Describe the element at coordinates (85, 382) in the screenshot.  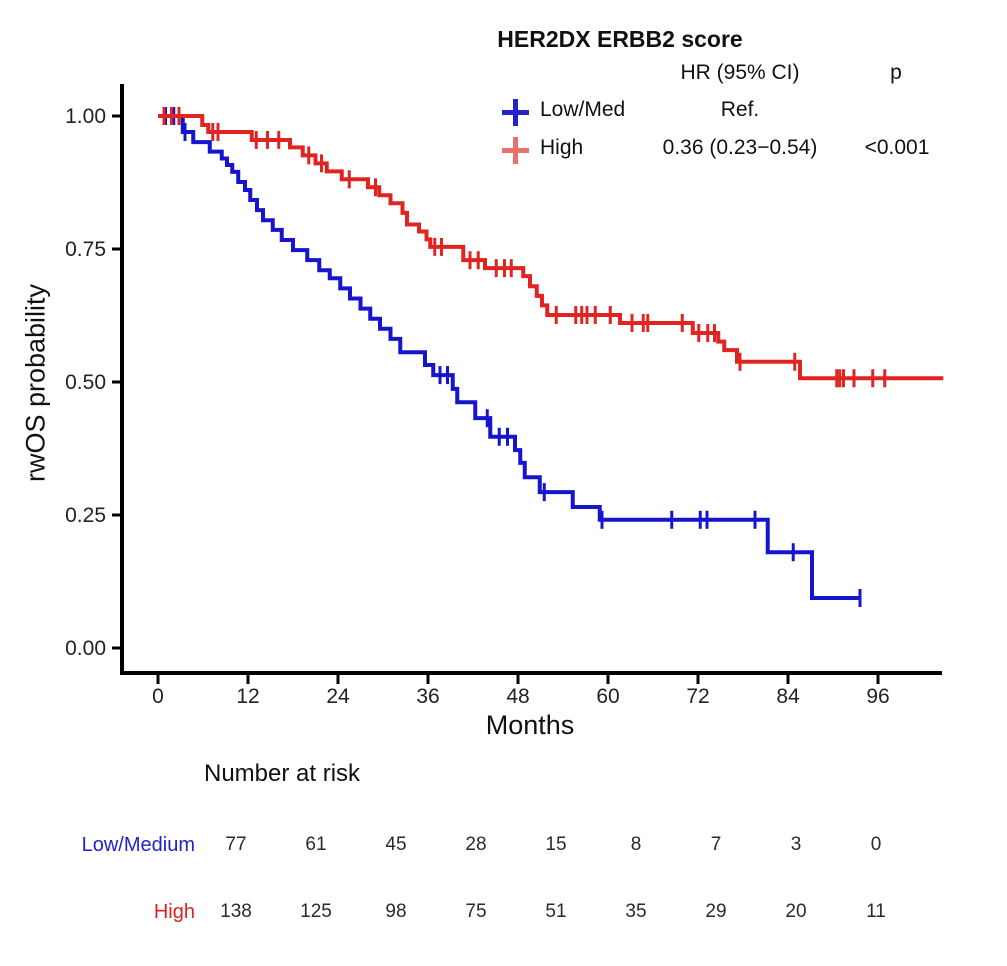
I see `y-tick-label: 0.50` at that location.